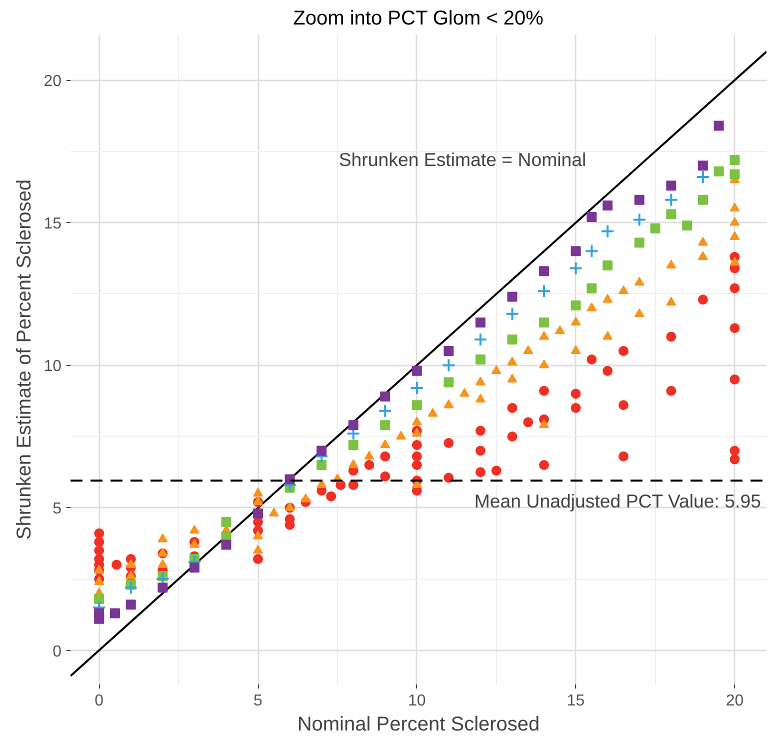  Describe the element at coordinates (258, 701) in the screenshot. I see `x-tick-label: 5` at that location.